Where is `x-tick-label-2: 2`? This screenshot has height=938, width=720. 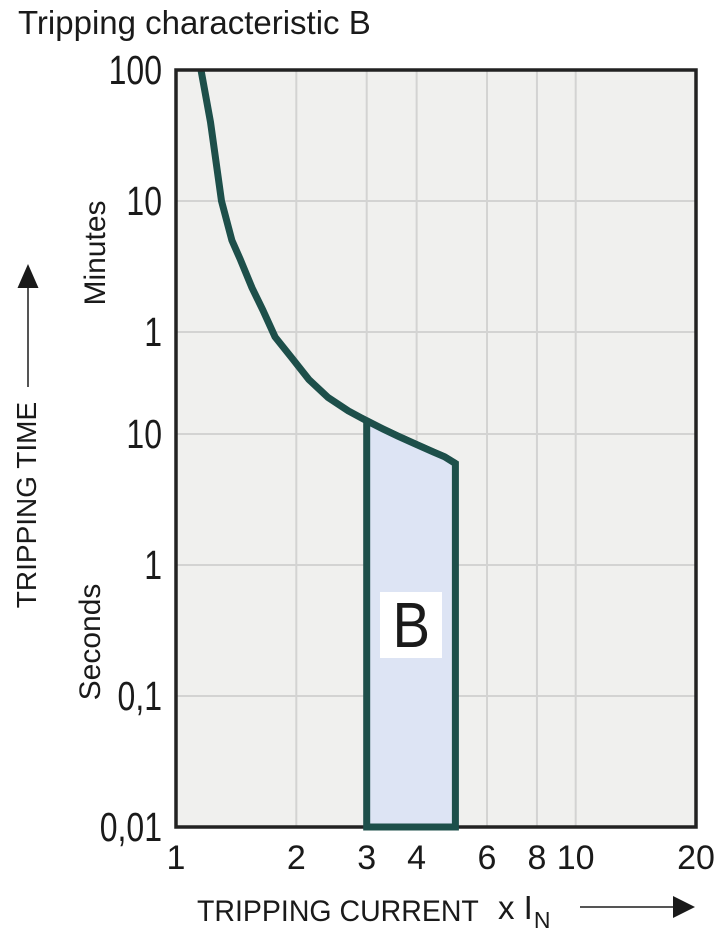 x-tick-label-2: 2 is located at coordinates (296, 858).